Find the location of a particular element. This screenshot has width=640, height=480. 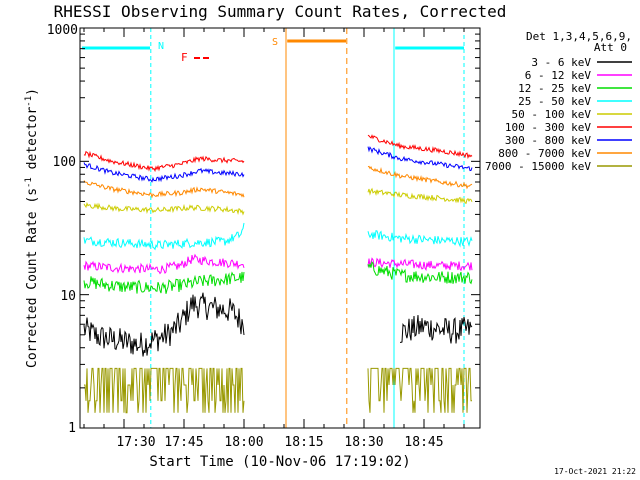

y-axis-label-main: Corrected Count Rate (s is located at coordinates (32, 278).